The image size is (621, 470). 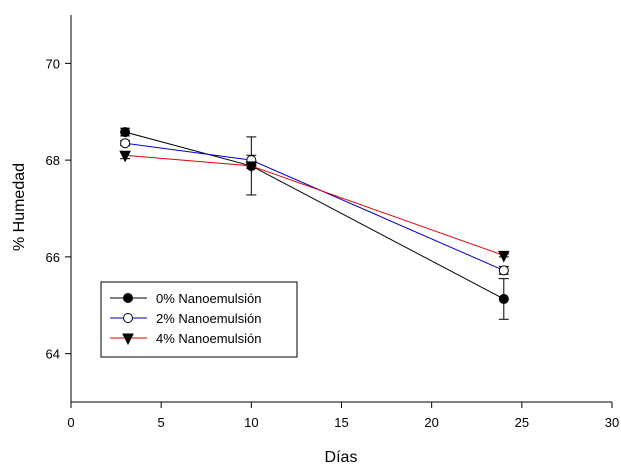 I want to click on y-tick-label: 70, so click(x=53, y=63).